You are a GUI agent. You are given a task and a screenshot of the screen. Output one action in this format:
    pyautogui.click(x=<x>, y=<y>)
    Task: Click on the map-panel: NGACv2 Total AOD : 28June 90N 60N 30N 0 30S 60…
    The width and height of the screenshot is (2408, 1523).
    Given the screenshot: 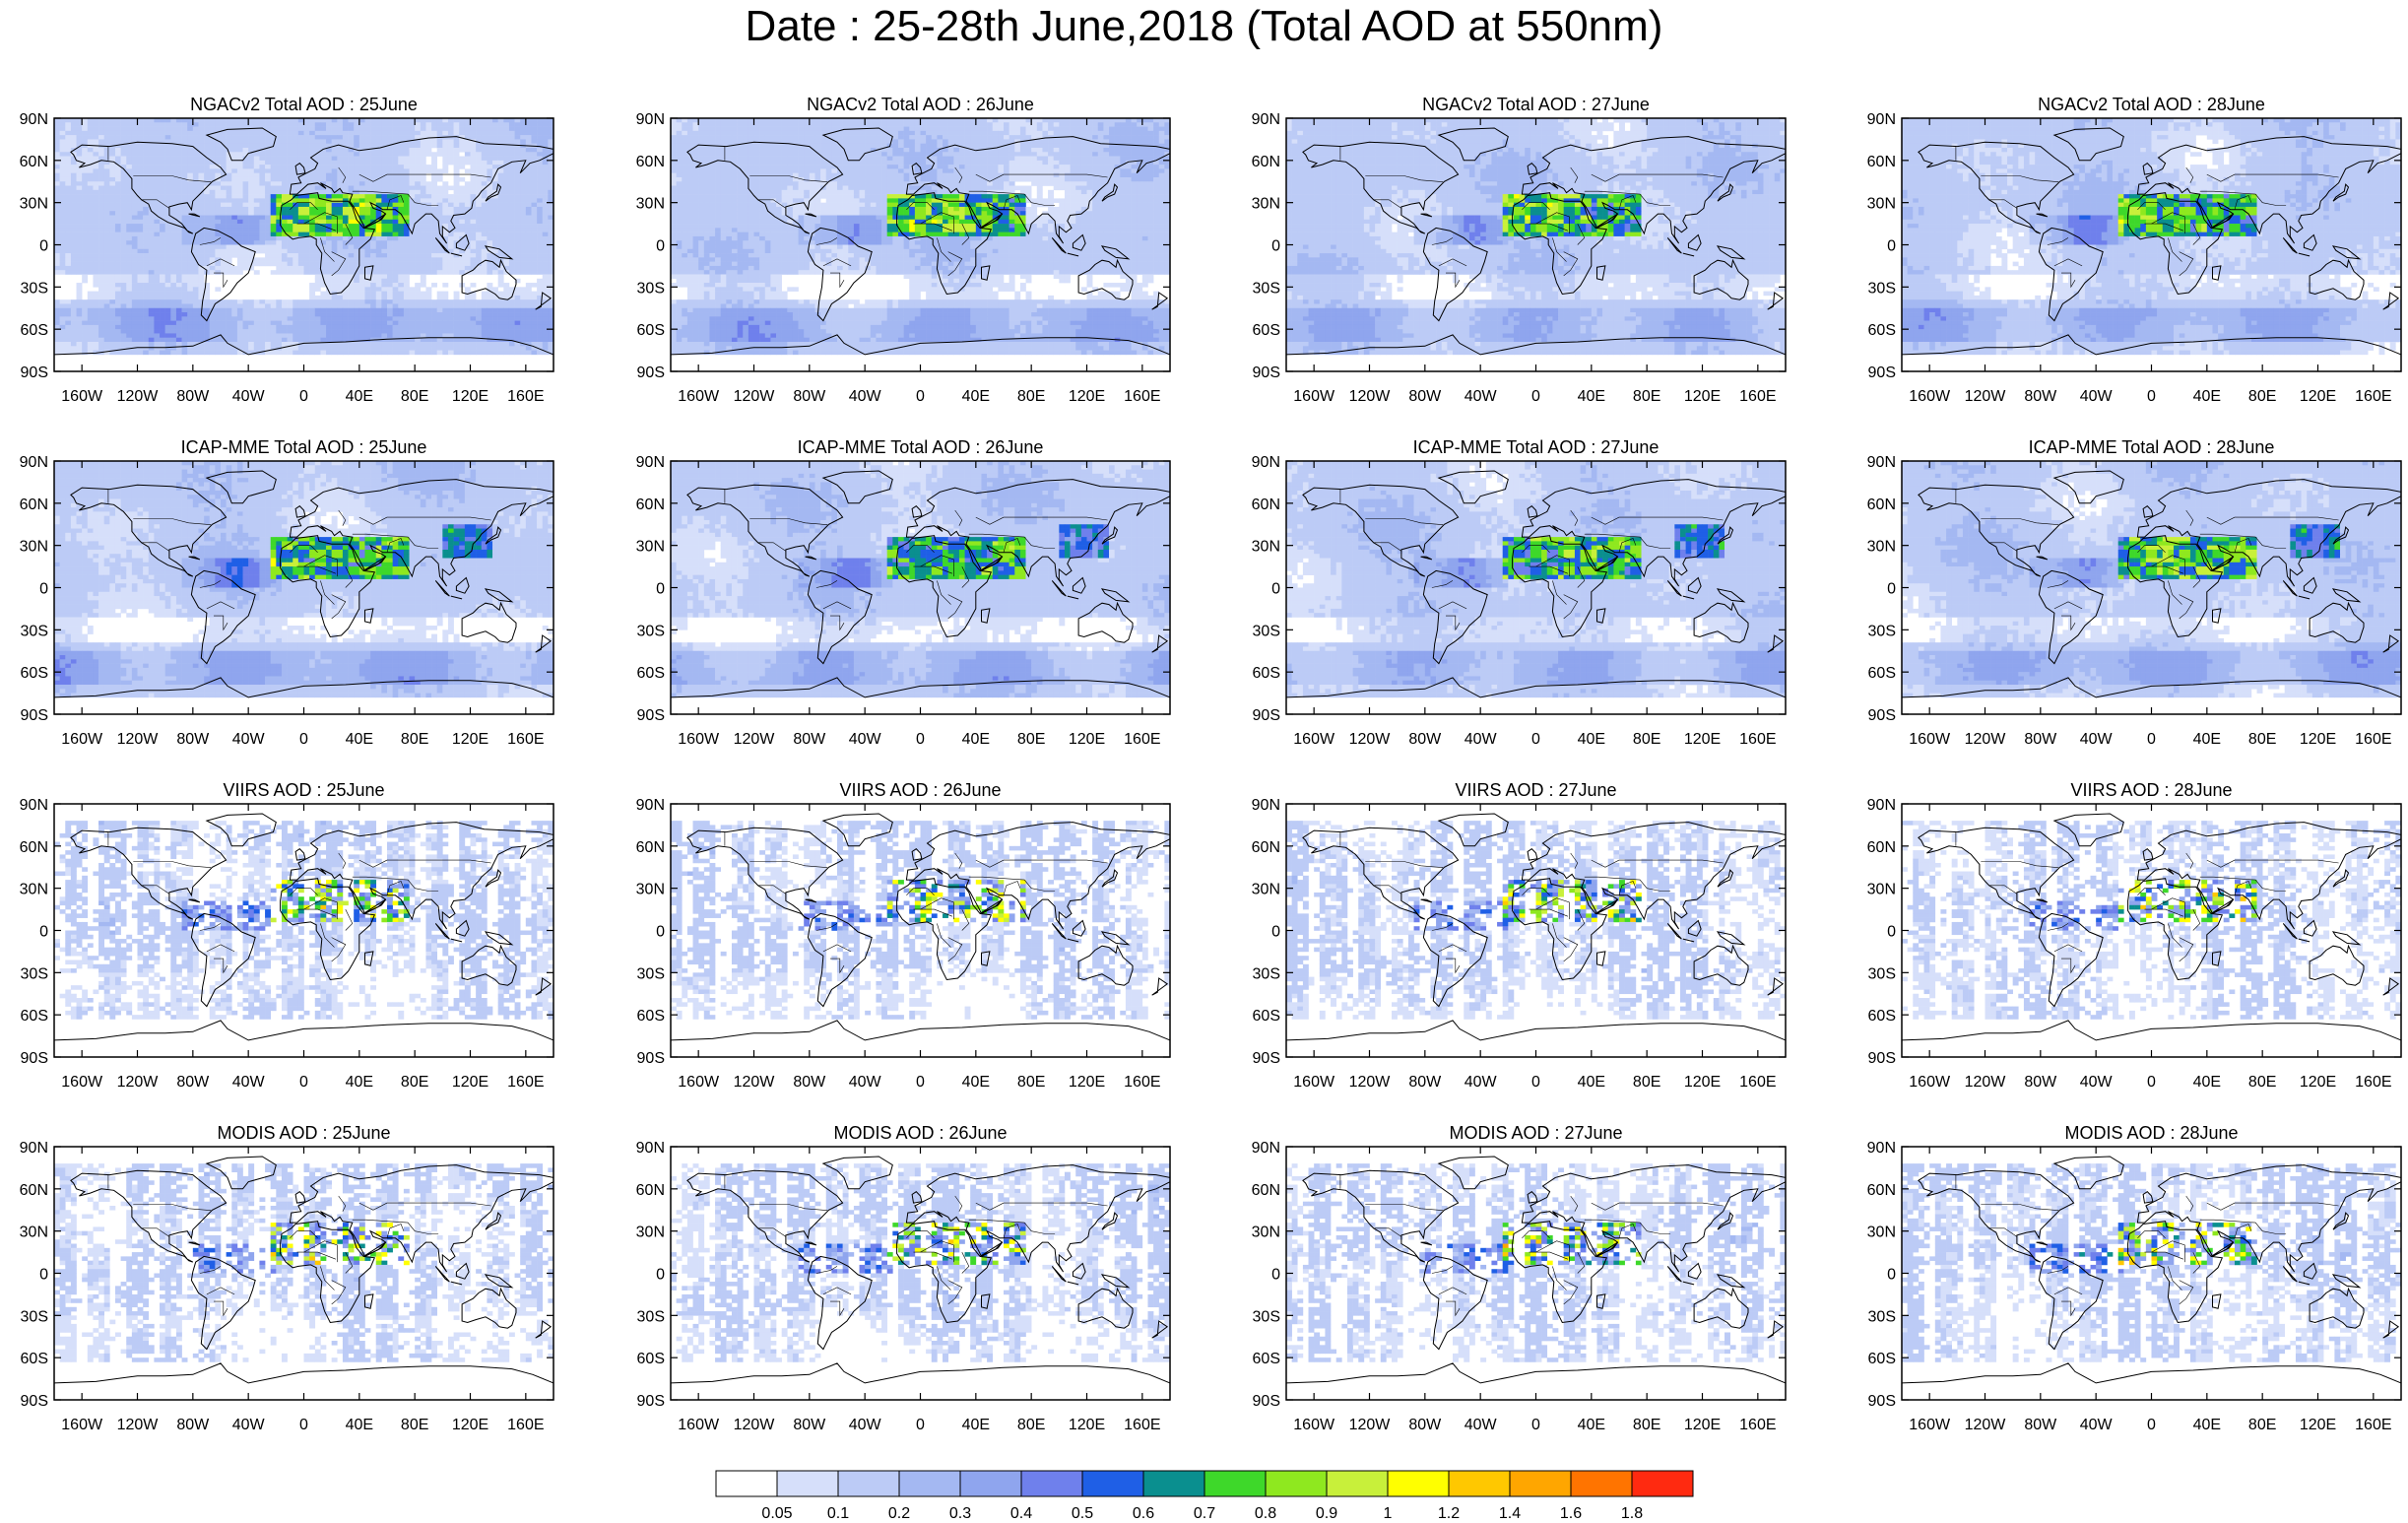 What is the action you would take?
    pyautogui.click(x=2128, y=252)
    